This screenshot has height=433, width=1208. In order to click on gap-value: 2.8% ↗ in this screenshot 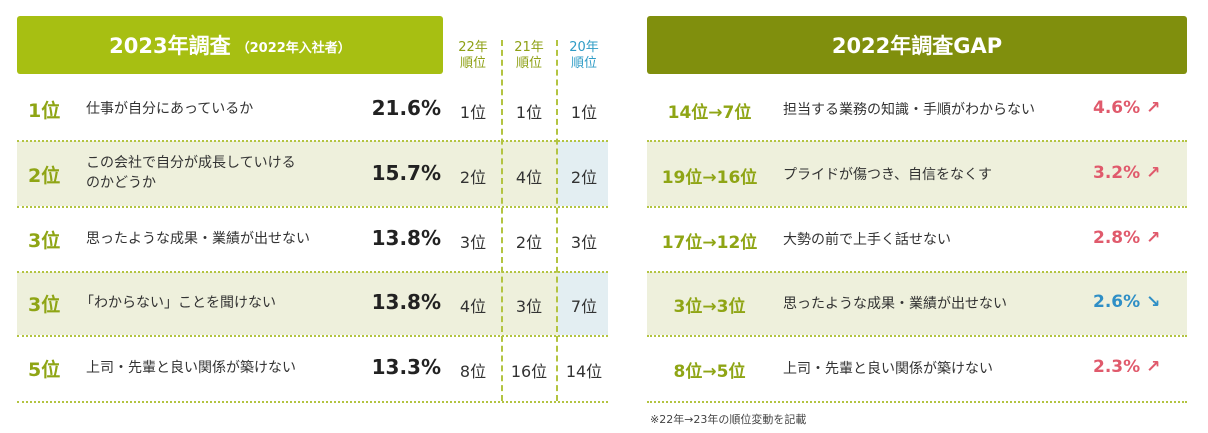, I will do `click(1127, 238)`.